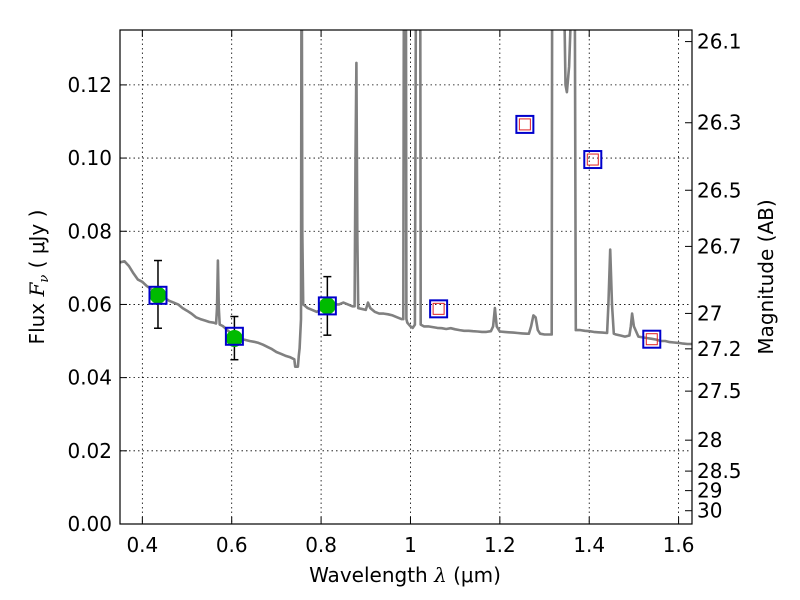  I want to click on y2-tick-label: 26.7, so click(719, 246).